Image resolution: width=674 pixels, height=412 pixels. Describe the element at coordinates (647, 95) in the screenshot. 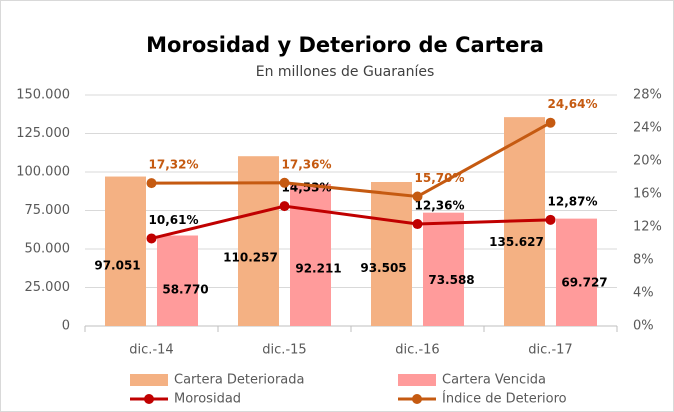

I see `y2-tick-label: 28%` at that location.